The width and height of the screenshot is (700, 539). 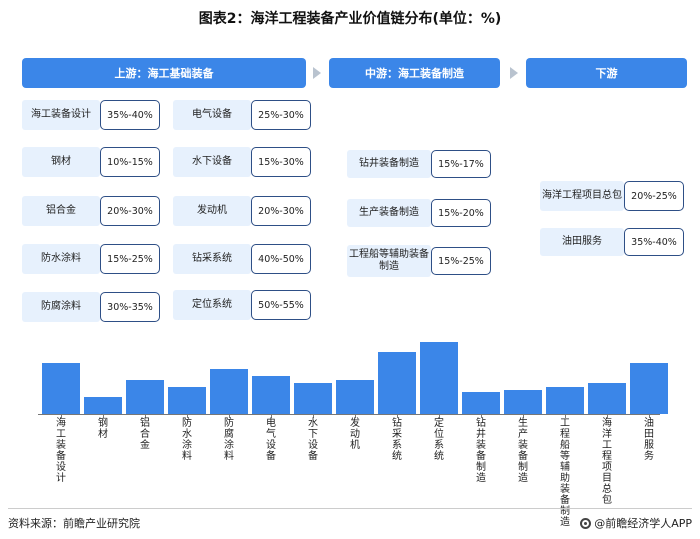 I want to click on value-item: 钻采系统 40%-50%, so click(x=242, y=259).